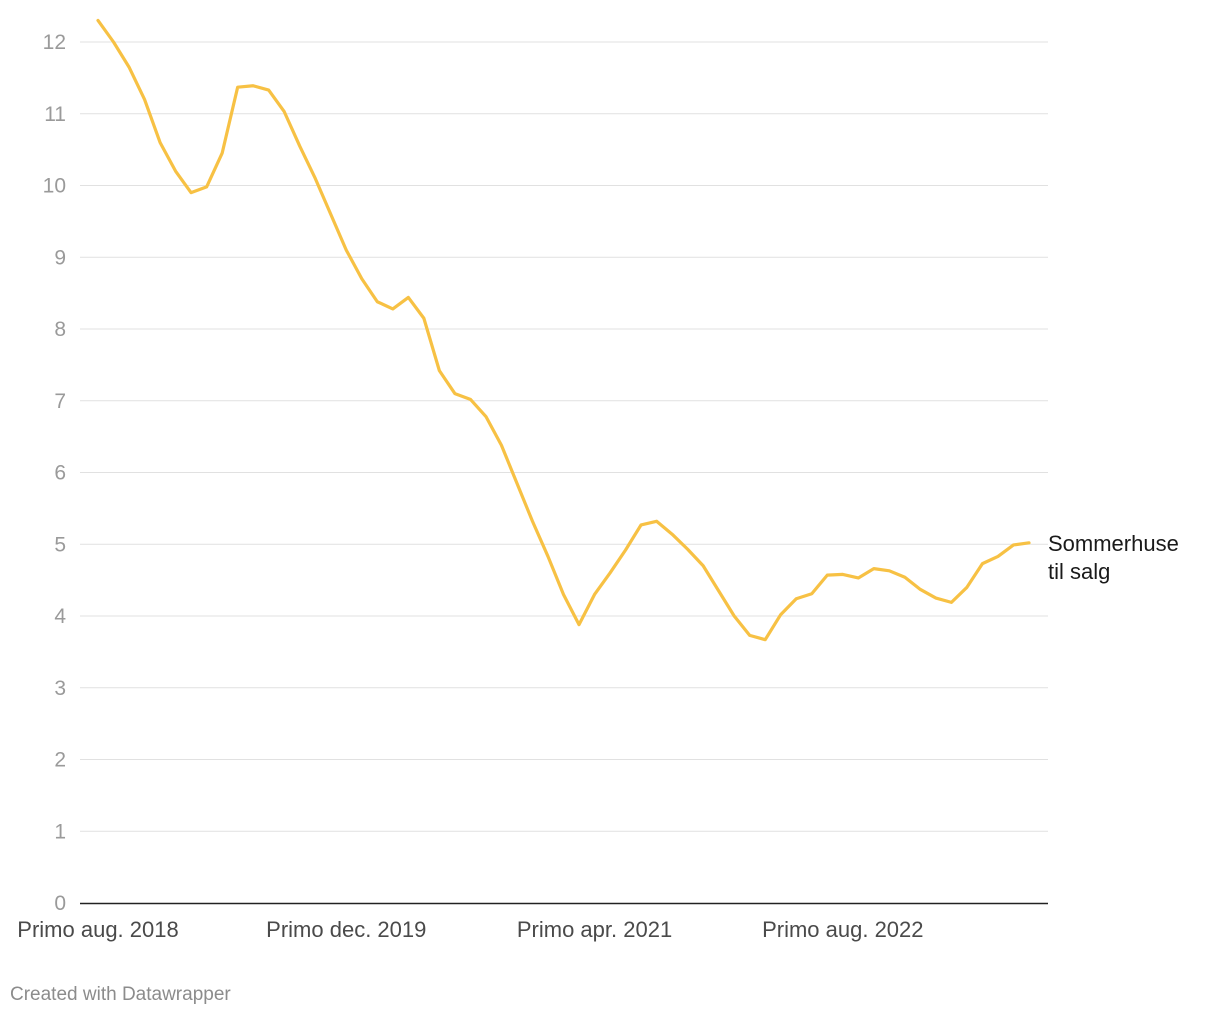 This screenshot has width=1220, height=1020. Describe the element at coordinates (60, 544) in the screenshot. I see `y-tick-label-5: 5` at that location.